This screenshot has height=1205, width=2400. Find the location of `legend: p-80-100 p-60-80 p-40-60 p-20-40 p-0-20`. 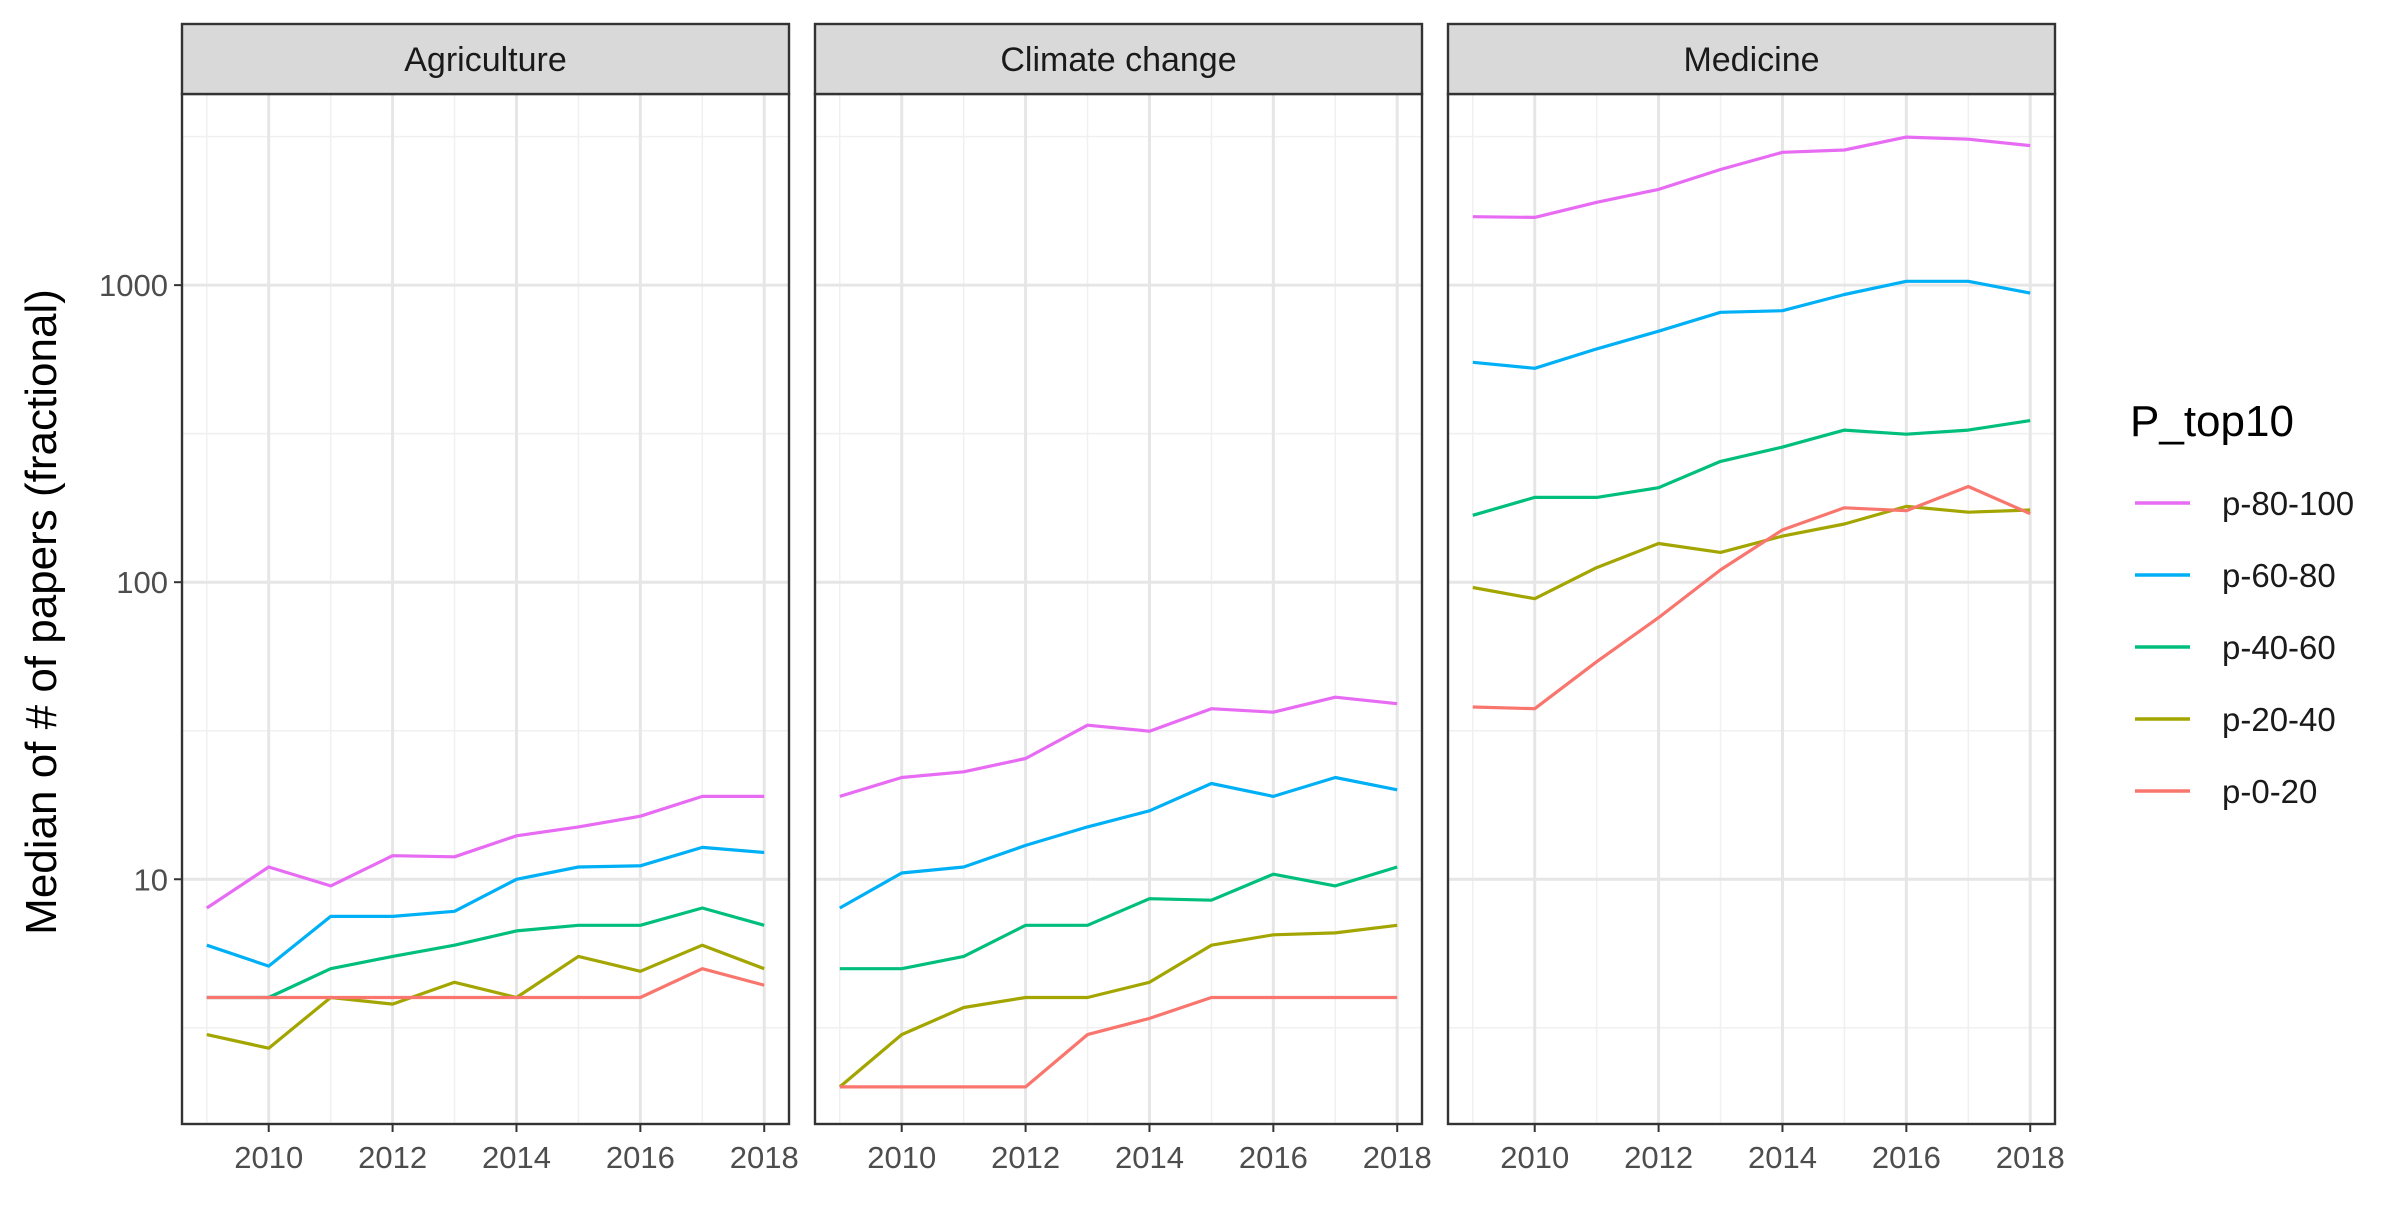

legend: p-80-100 p-60-80 p-40-60 p-20-40 p-0-20 is located at coordinates (2244, 647).